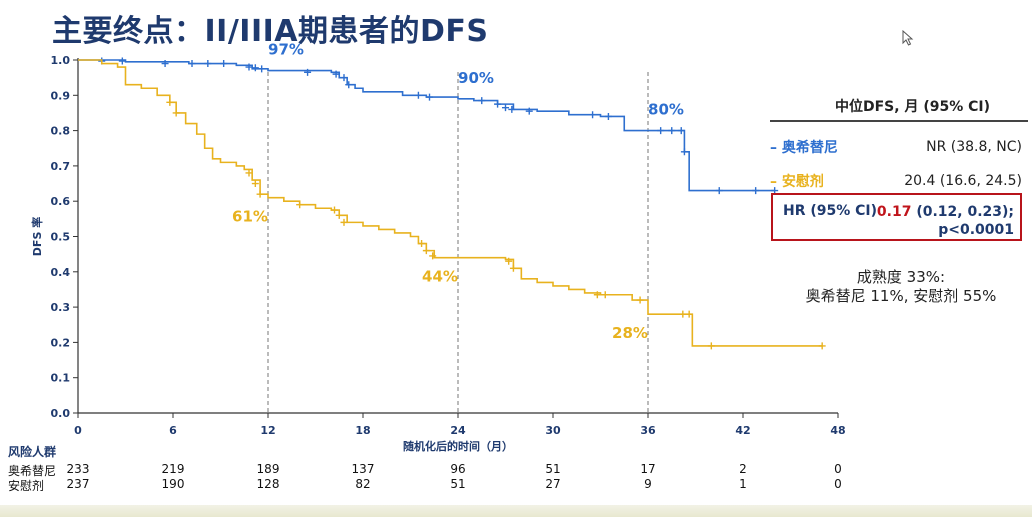  I want to click on legend-name: – 奥希替尼, so click(804, 148).